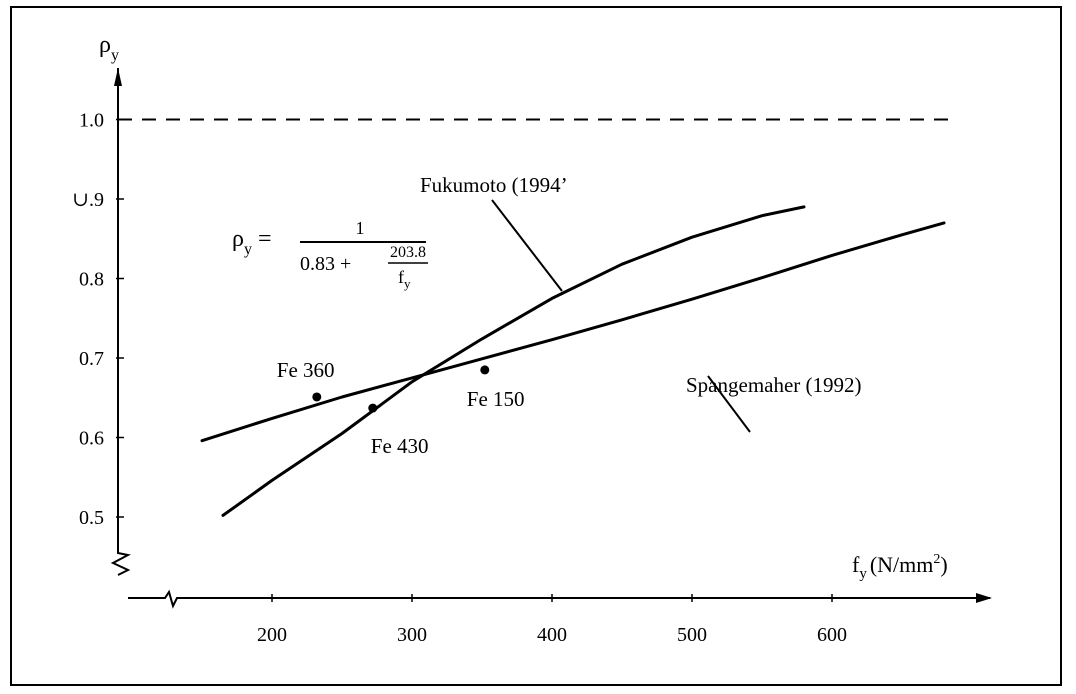  What do you see at coordinates (832, 635) in the screenshot?
I see `x-tick-label-600: 600` at bounding box center [832, 635].